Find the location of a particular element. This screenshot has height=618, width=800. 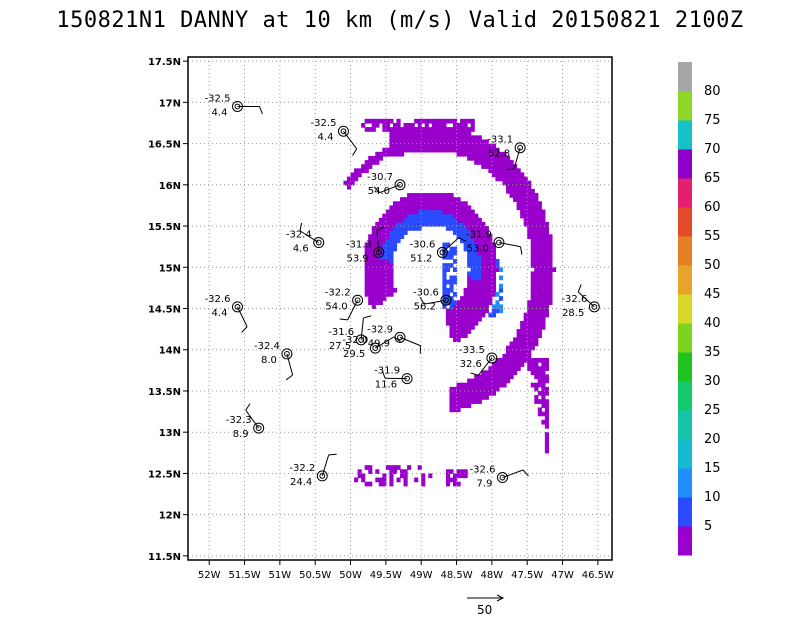

obs-temperature-label: -32.9 is located at coordinates (380, 329).